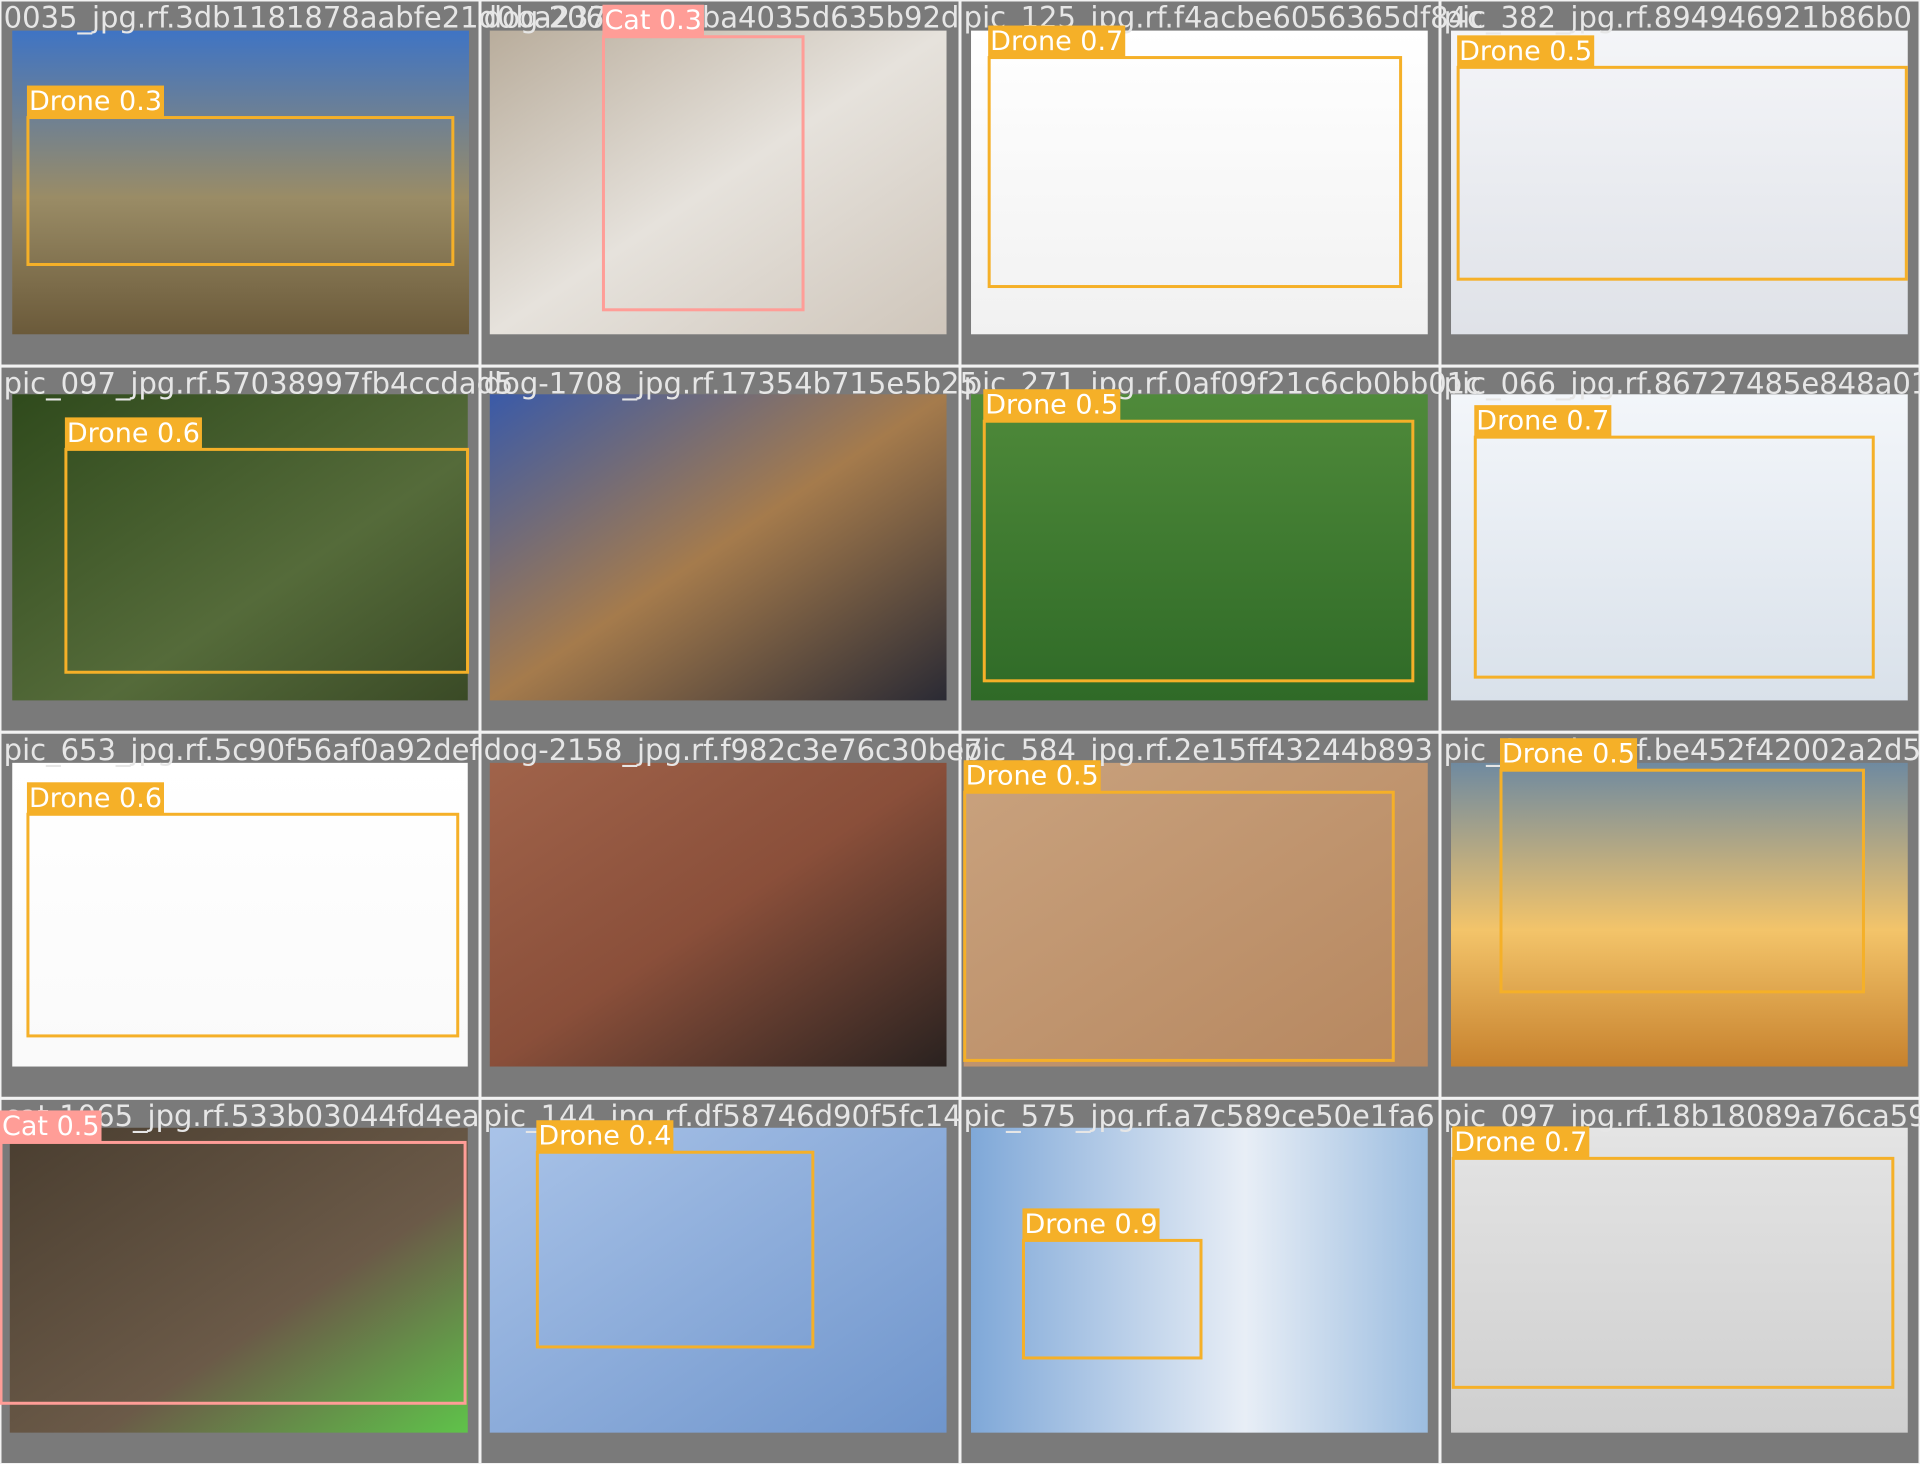 This screenshot has width=1920, height=1464. I want to click on detection-label: Drone 0.3, so click(95, 101).